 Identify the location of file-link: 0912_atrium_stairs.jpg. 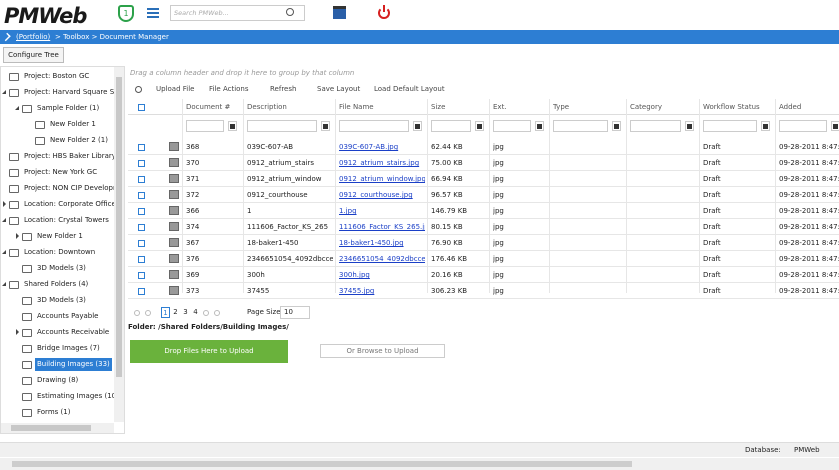
(379, 163).